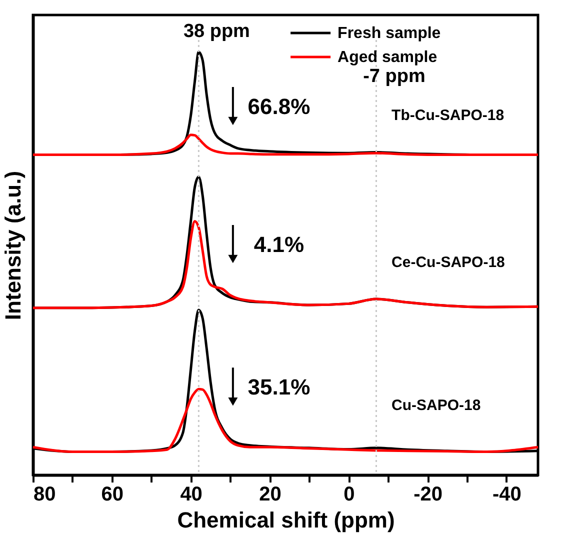 The image size is (569, 554). I want to click on annotation: Cu-SAPO-18, so click(436, 405).